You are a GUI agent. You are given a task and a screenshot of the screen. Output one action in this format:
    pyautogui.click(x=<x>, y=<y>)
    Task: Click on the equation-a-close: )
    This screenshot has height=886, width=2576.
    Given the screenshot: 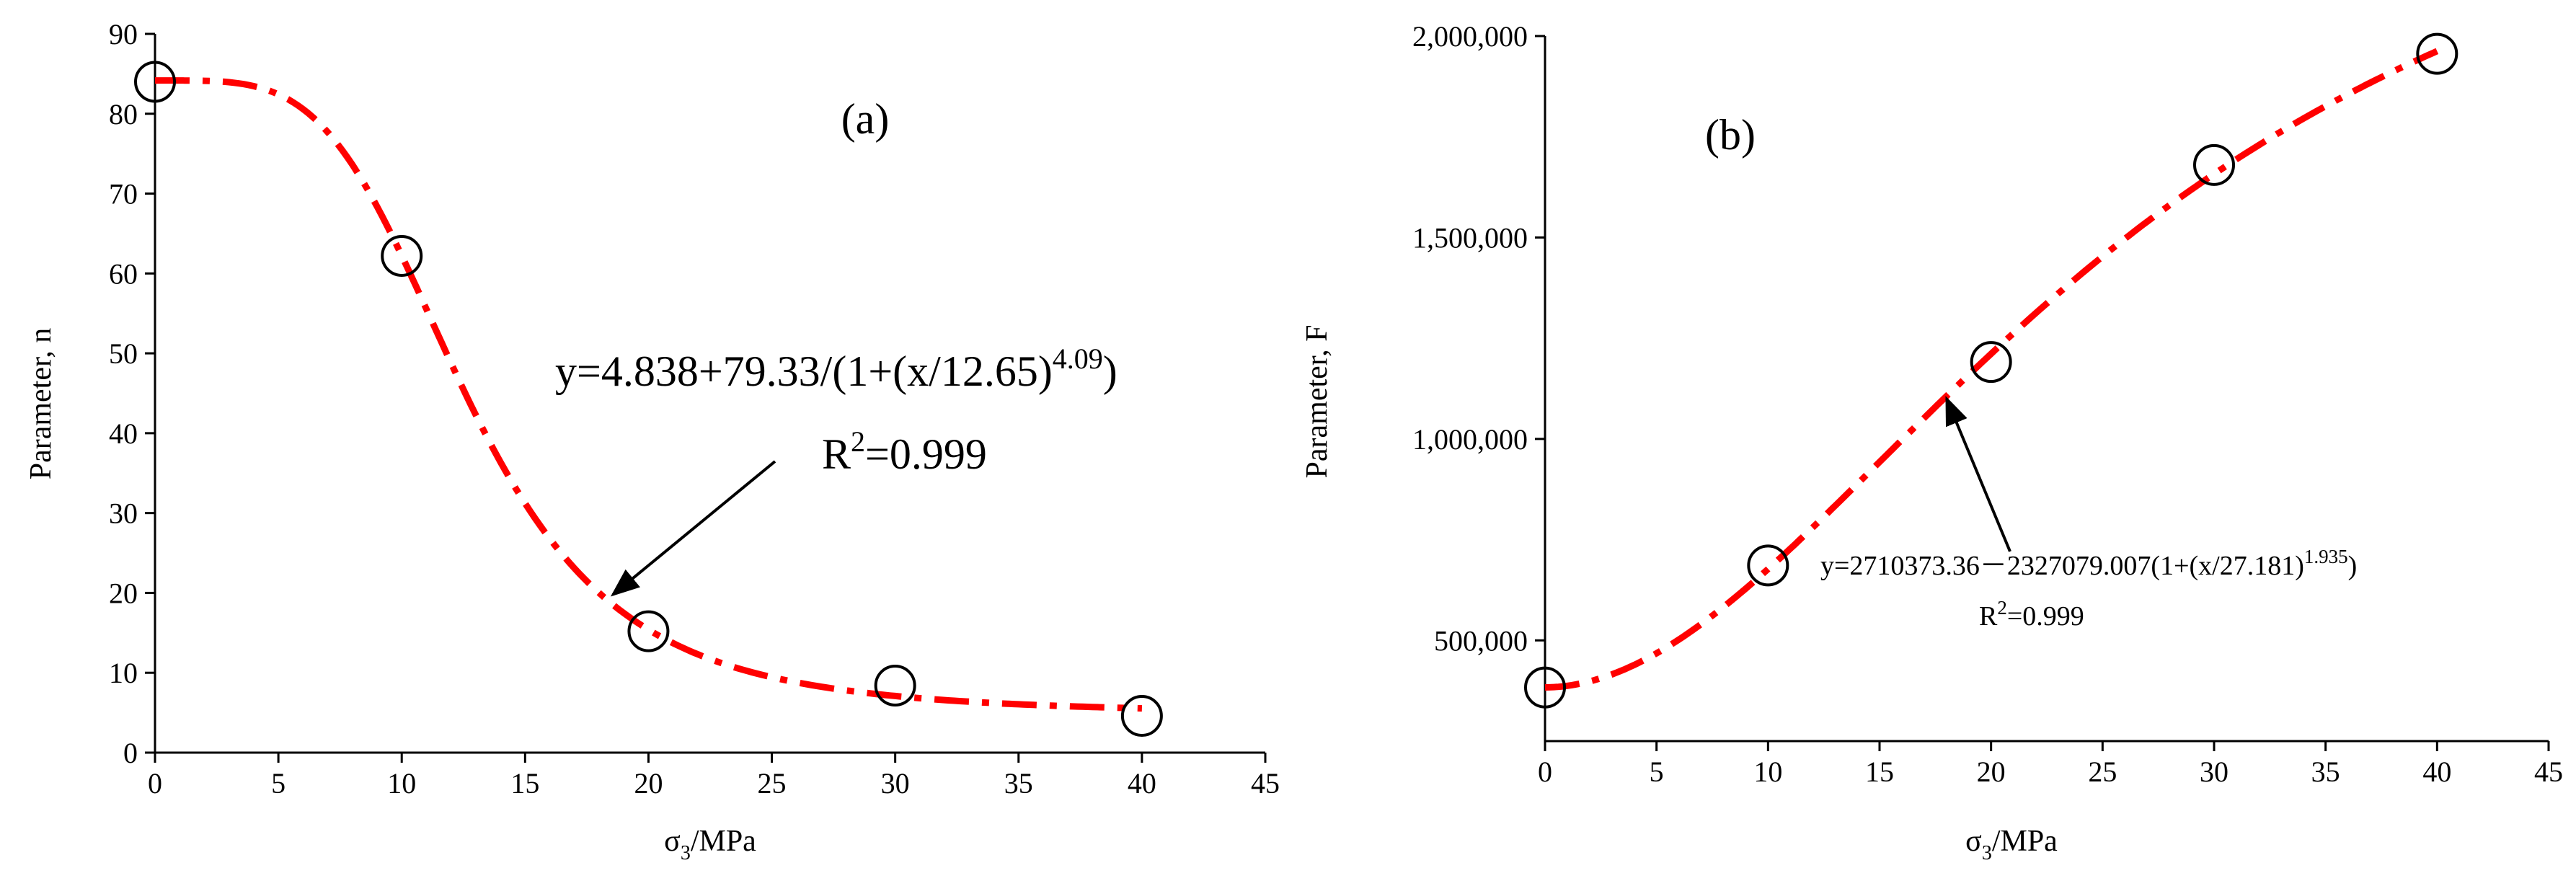 What is the action you would take?
    pyautogui.click(x=1110, y=371)
    